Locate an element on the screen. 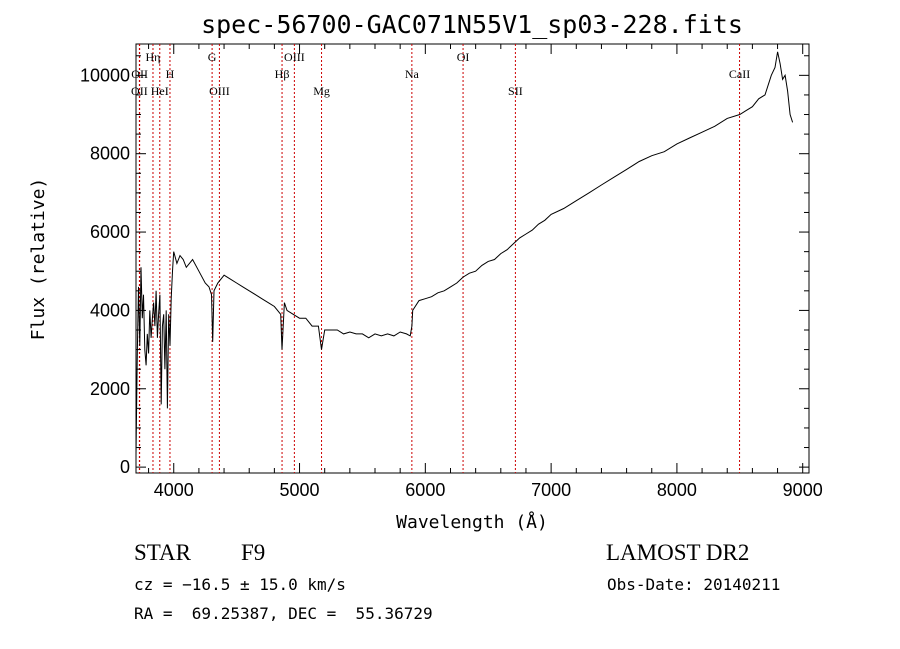 The image size is (900, 649). spectral-line-labels: OII OII Hη HeI H G OIII Hβ OIII Mg Na OI SII CaII is located at coordinates (440, 74).